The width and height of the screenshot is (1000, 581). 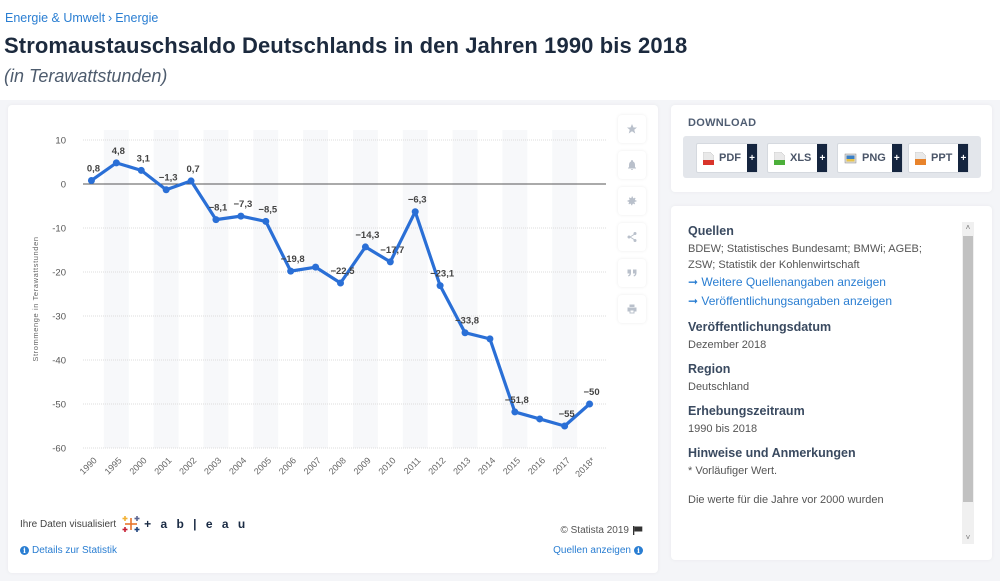 I want to click on more-sources-link: ➞ Weitere Quellenangaben anzeigen, so click(x=787, y=282).